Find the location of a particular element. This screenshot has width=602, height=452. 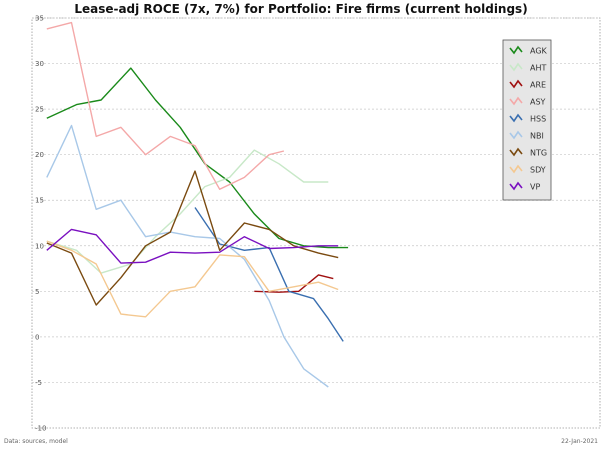

y-tick-label: 0 is located at coordinates (37, 337).